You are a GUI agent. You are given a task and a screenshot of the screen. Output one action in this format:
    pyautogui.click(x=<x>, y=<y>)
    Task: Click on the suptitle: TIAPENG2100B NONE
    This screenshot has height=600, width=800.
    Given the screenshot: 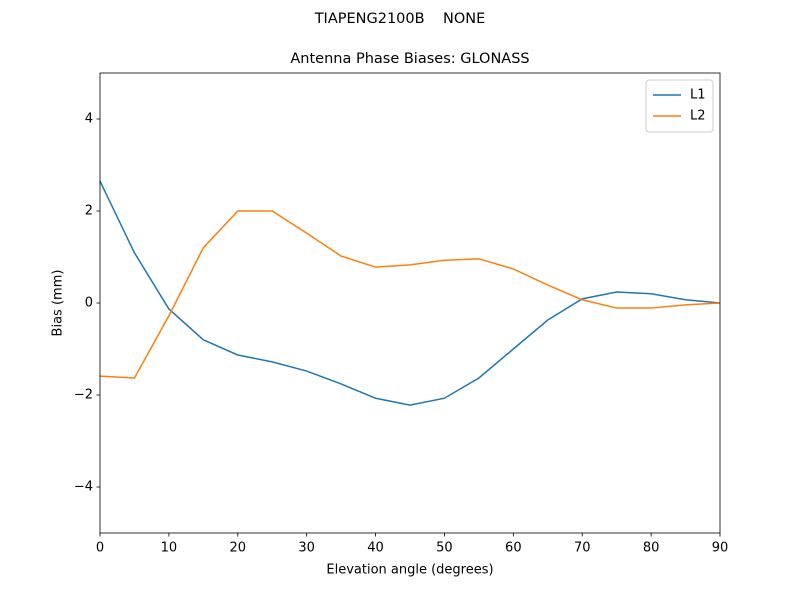 What is the action you would take?
    pyautogui.click(x=400, y=19)
    